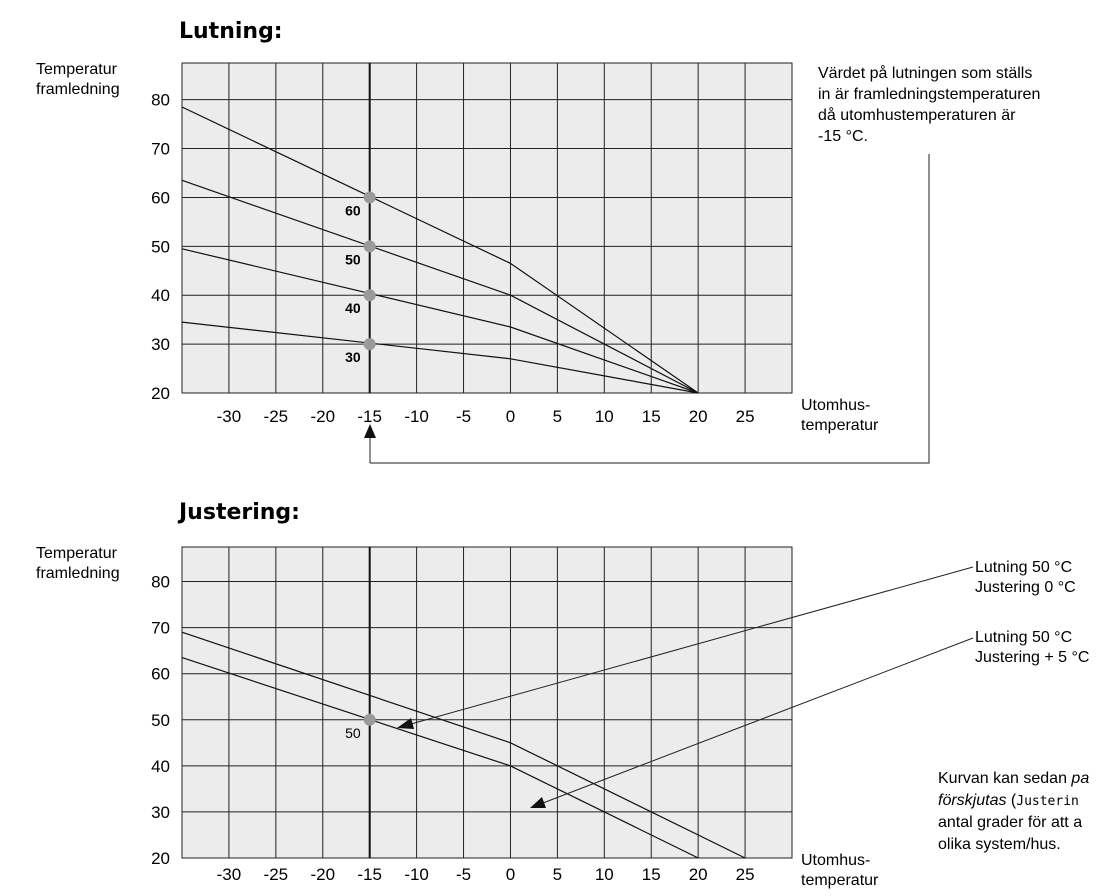 The image size is (1115, 896). I want to click on slope-chart-ylabel-line1: Temperatur, so click(77, 69).